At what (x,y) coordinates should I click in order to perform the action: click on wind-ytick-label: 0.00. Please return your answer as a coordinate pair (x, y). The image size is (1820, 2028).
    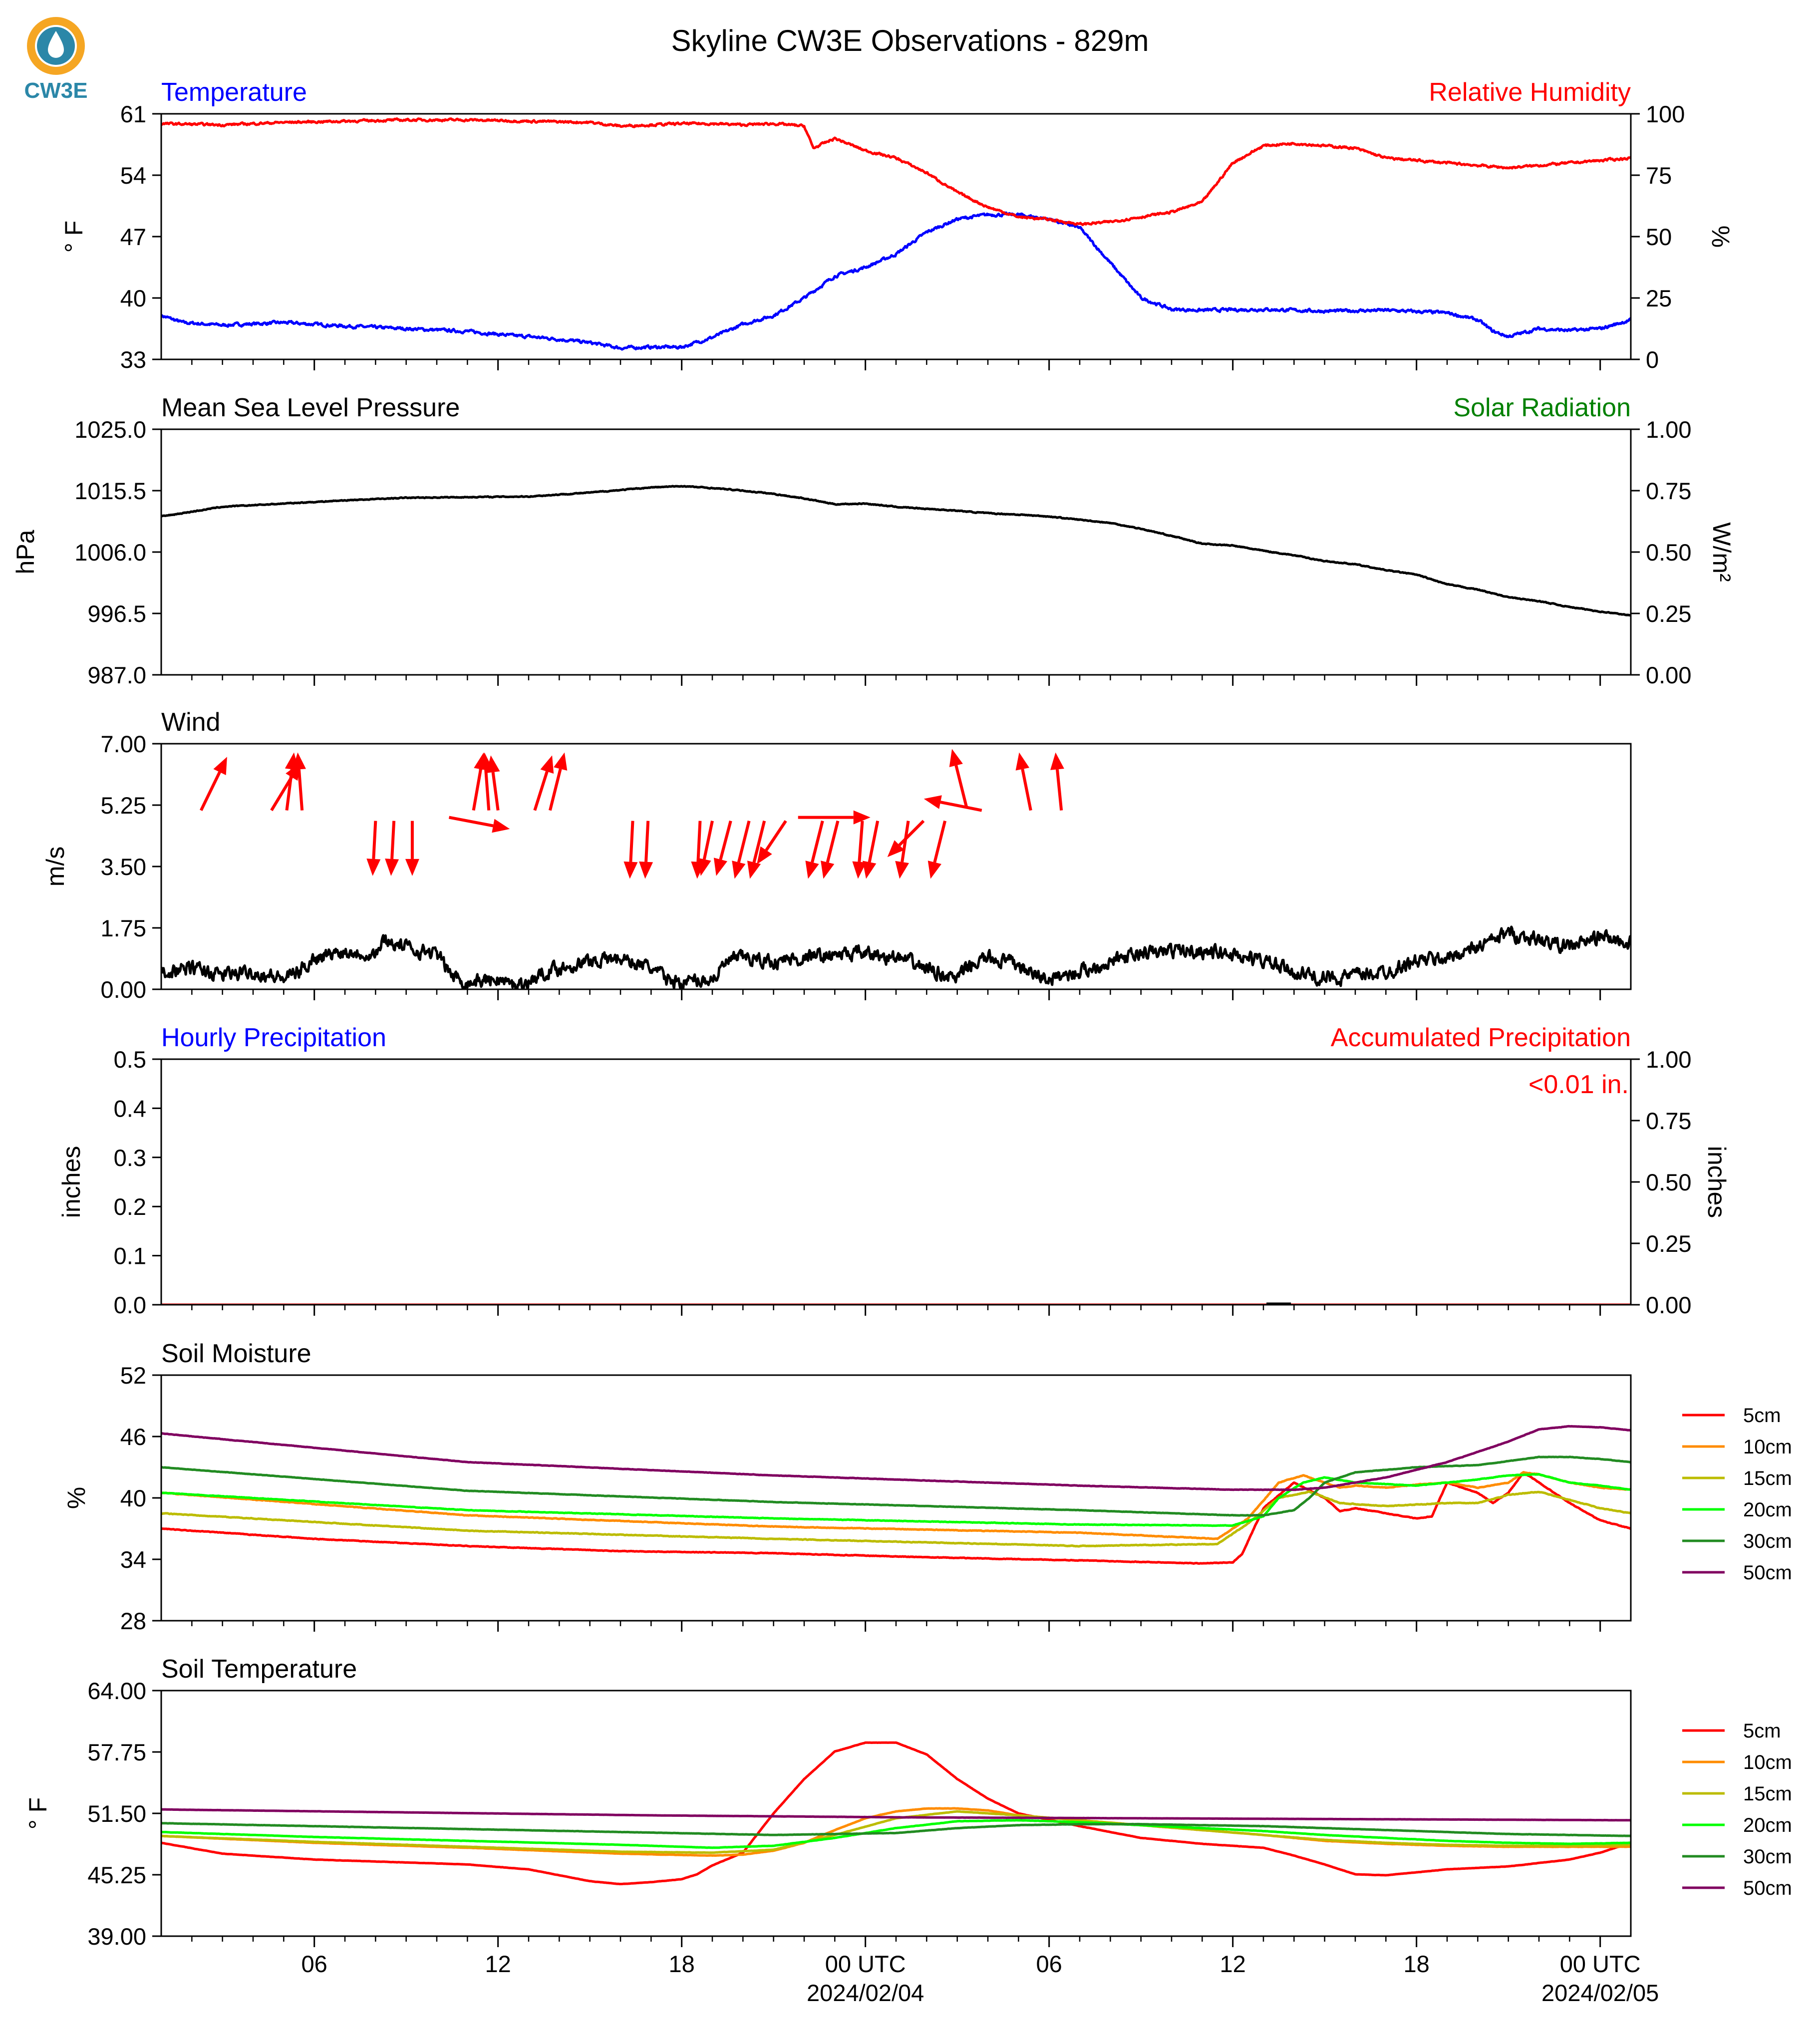
    Looking at the image, I should click on (123, 989).